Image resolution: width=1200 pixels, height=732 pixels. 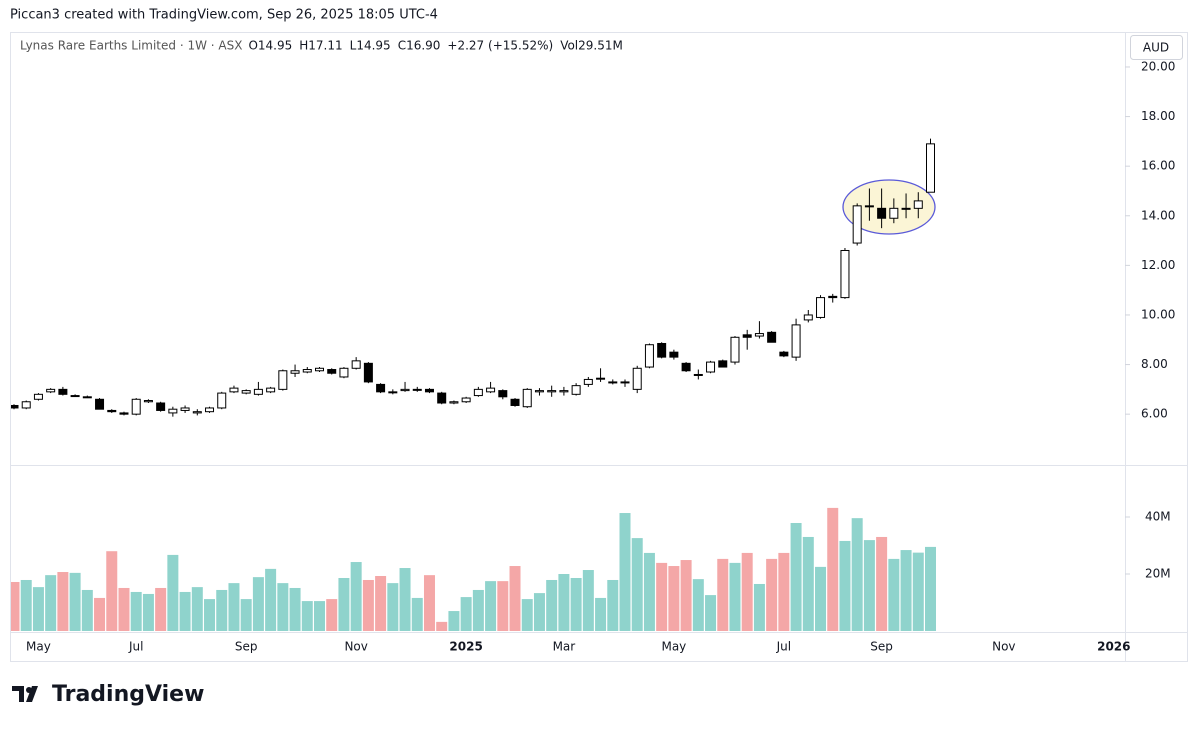 I want to click on x-tick-label: Jul, so click(x=135, y=647).